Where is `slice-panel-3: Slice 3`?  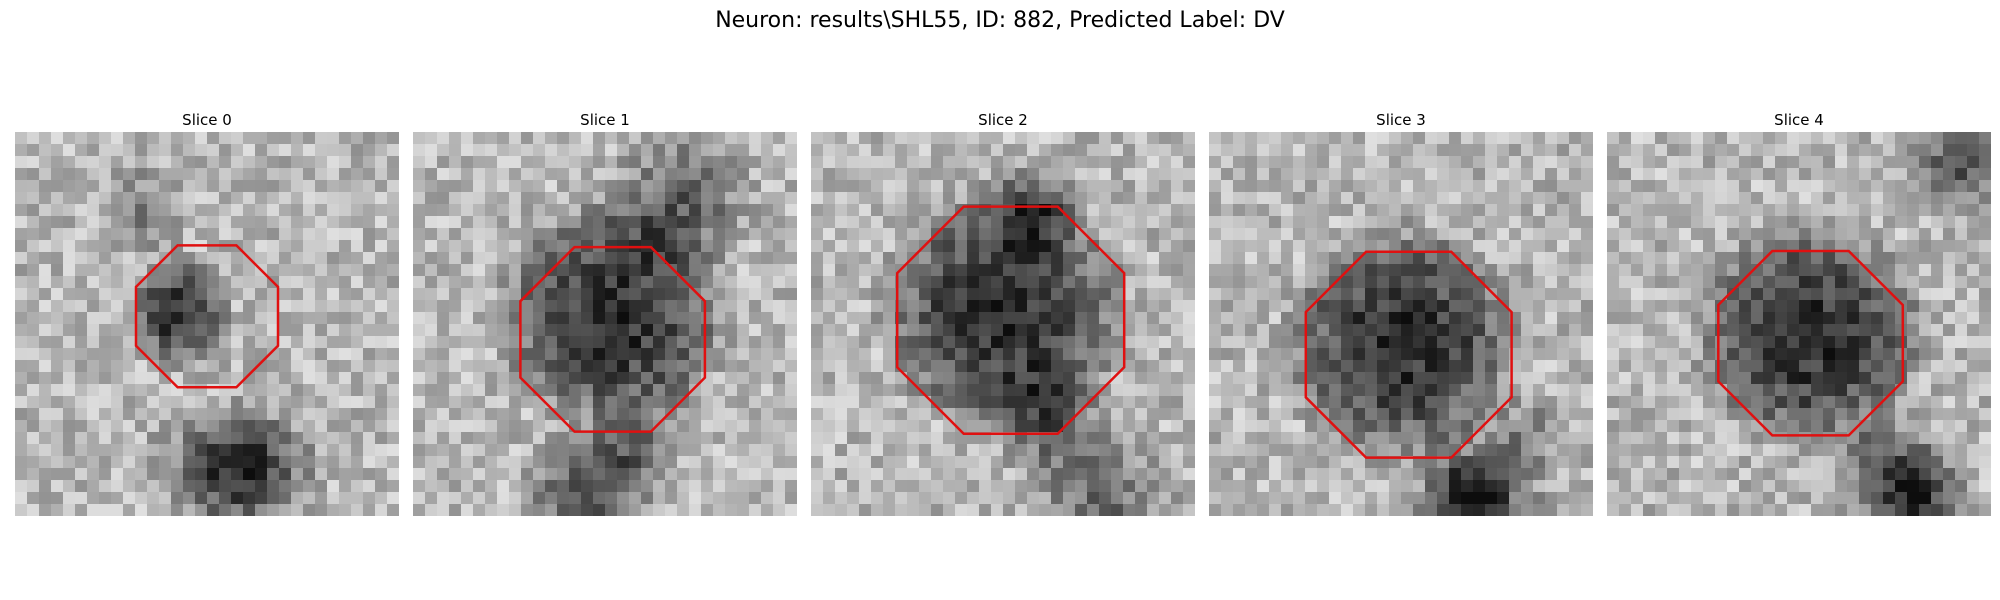
slice-panel-3: Slice 3 is located at coordinates (1401, 312).